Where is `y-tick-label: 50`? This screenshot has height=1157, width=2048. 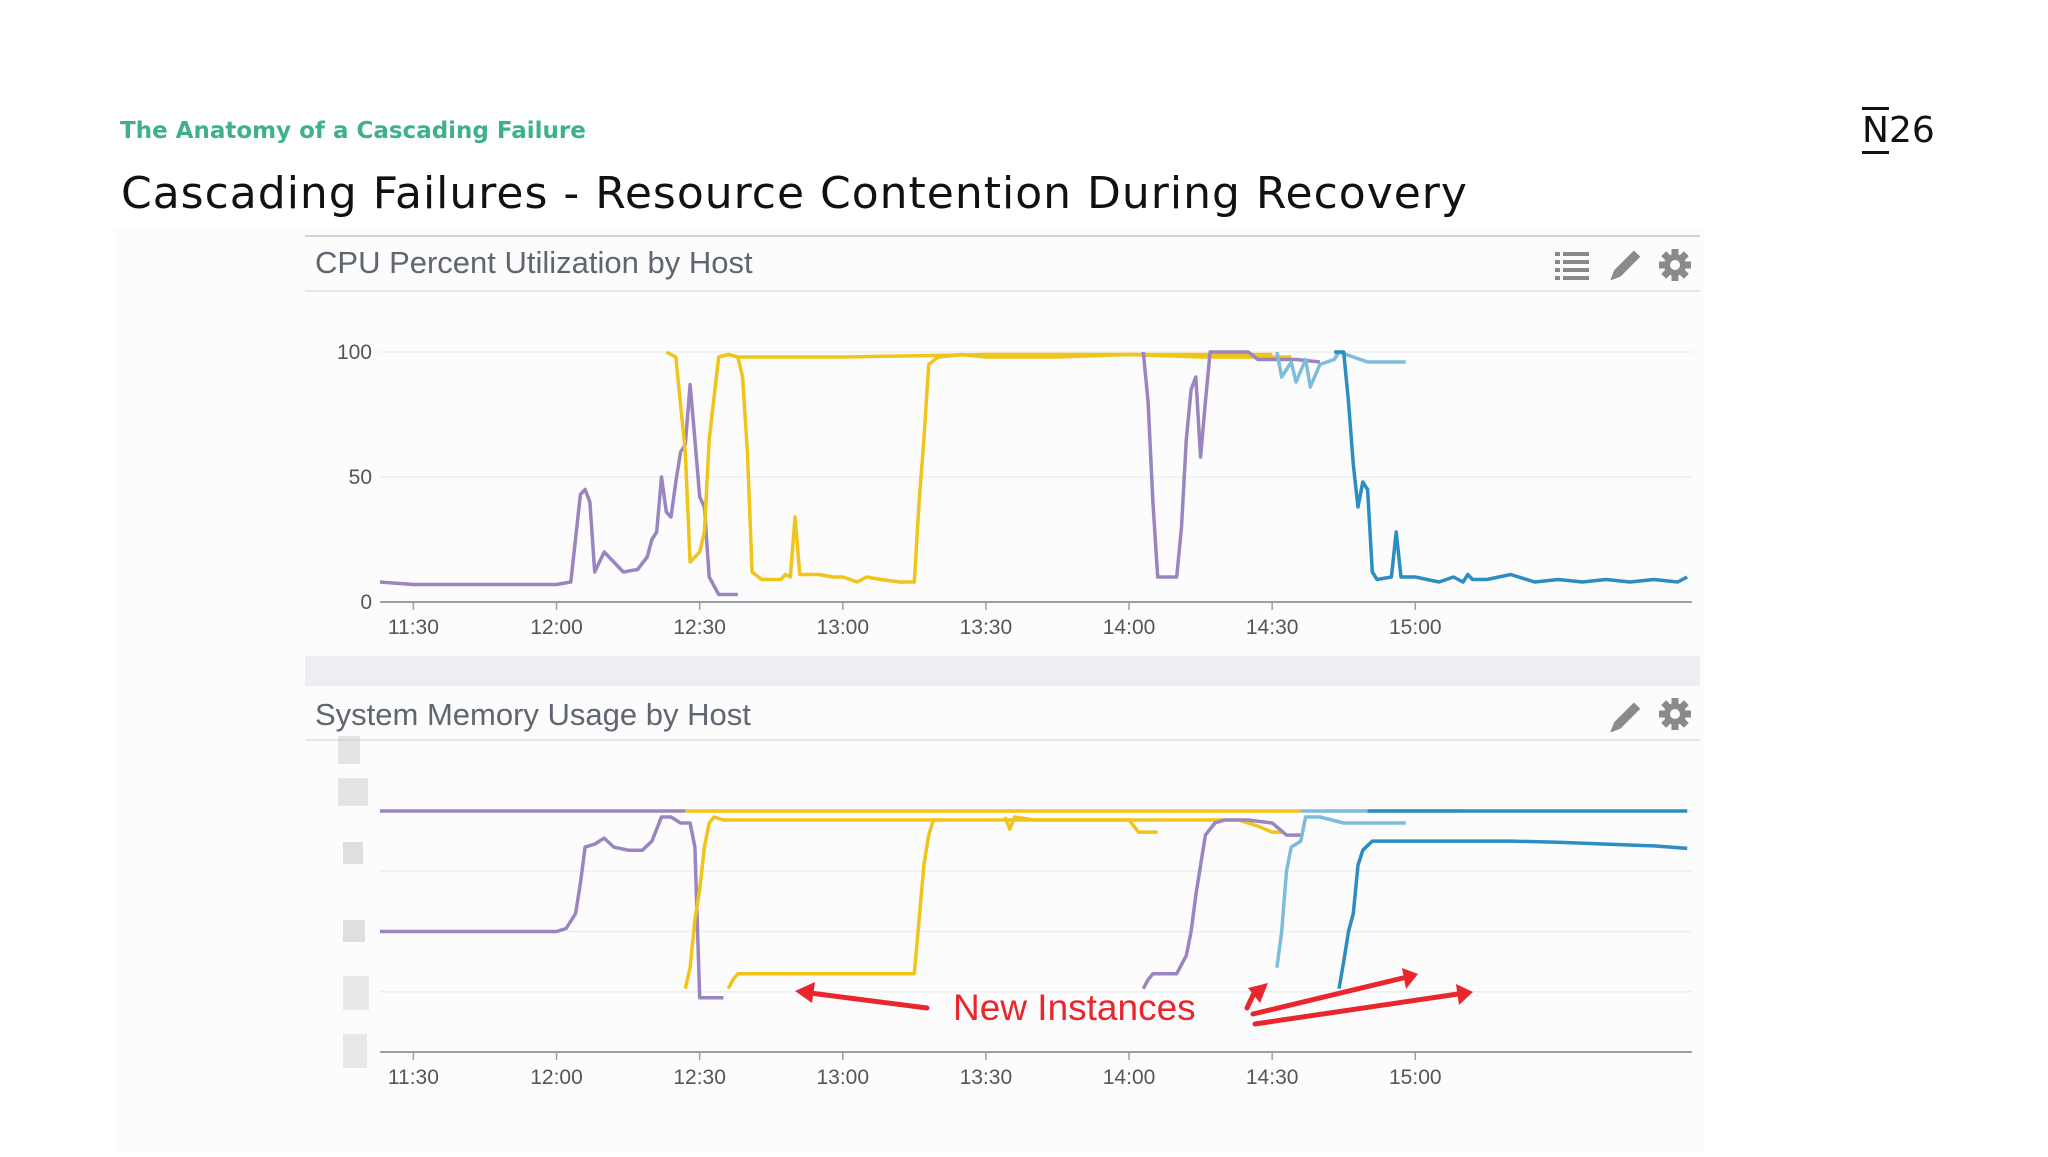 y-tick-label: 50 is located at coordinates (360, 477).